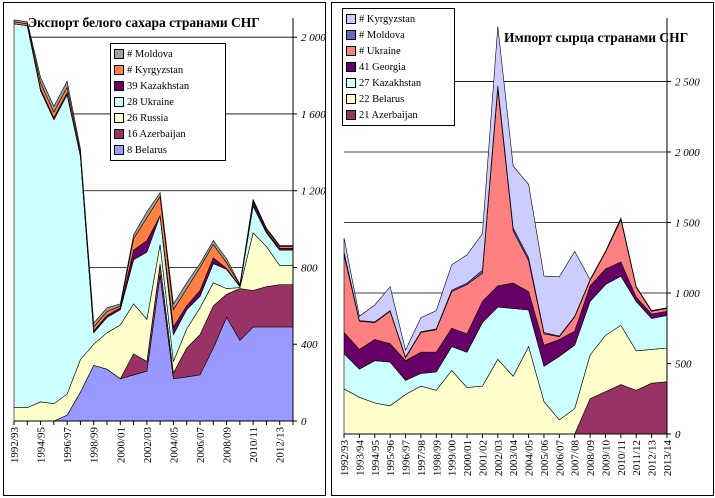 The width and height of the screenshot is (715, 498). What do you see at coordinates (148, 118) in the screenshot?
I see `legend-label: 26 Russia` at bounding box center [148, 118].